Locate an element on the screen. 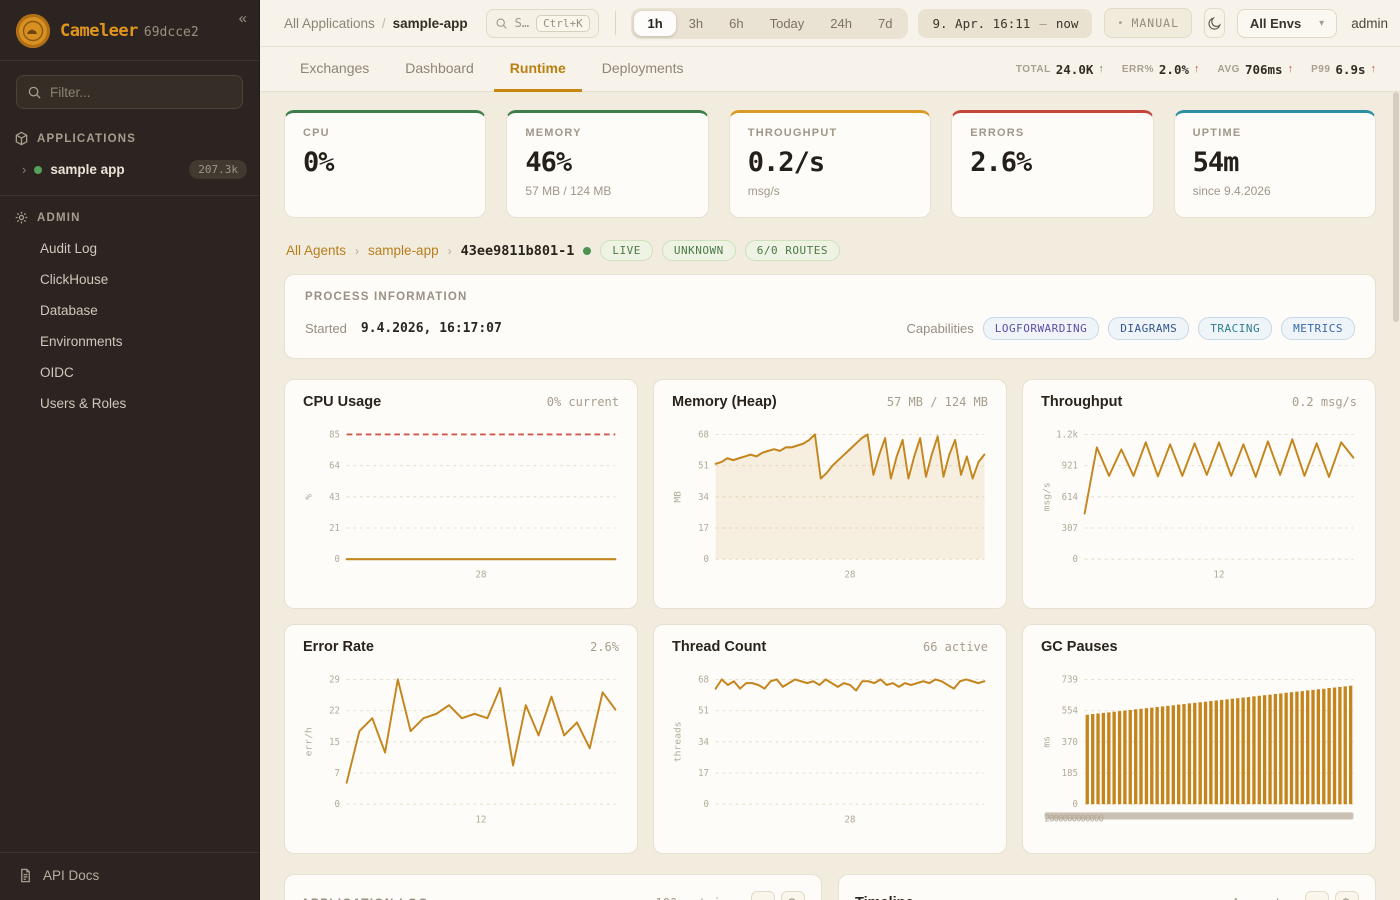  sidebar-item-users-roles: Users & Roles is located at coordinates (83, 403).